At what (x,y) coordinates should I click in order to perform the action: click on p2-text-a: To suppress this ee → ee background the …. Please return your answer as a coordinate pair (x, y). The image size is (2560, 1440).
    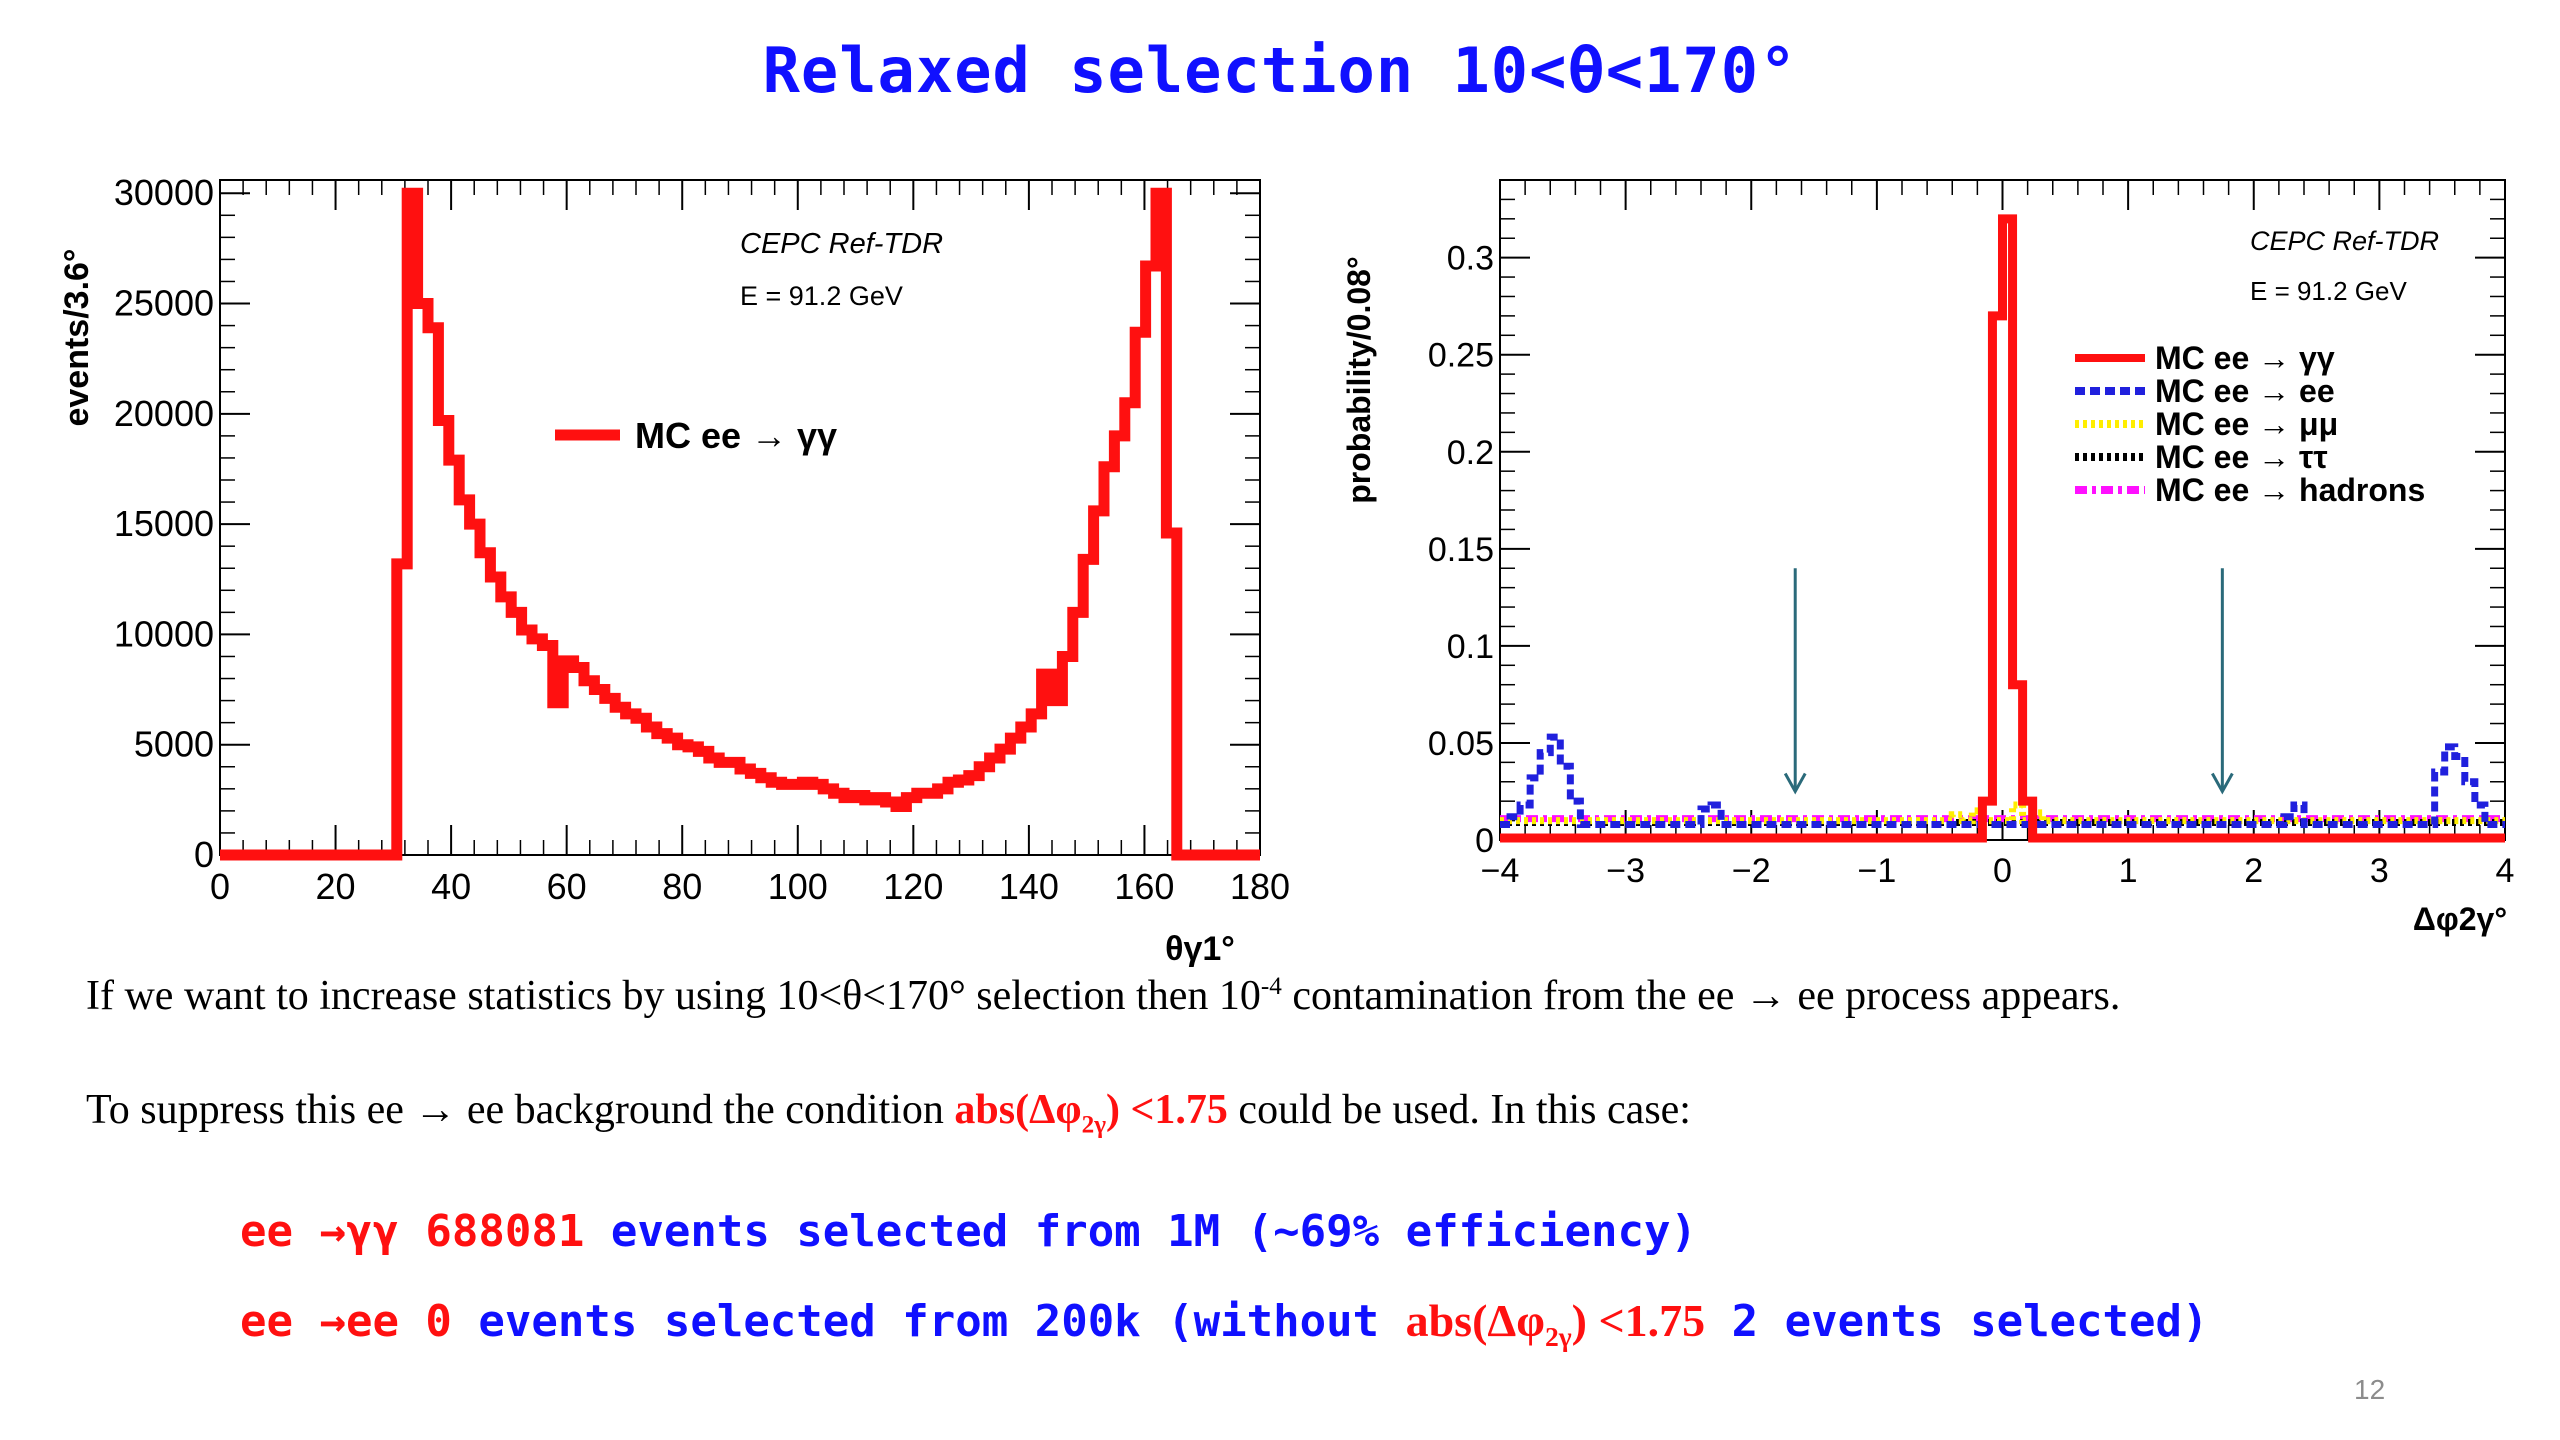
    Looking at the image, I should click on (520, 1110).